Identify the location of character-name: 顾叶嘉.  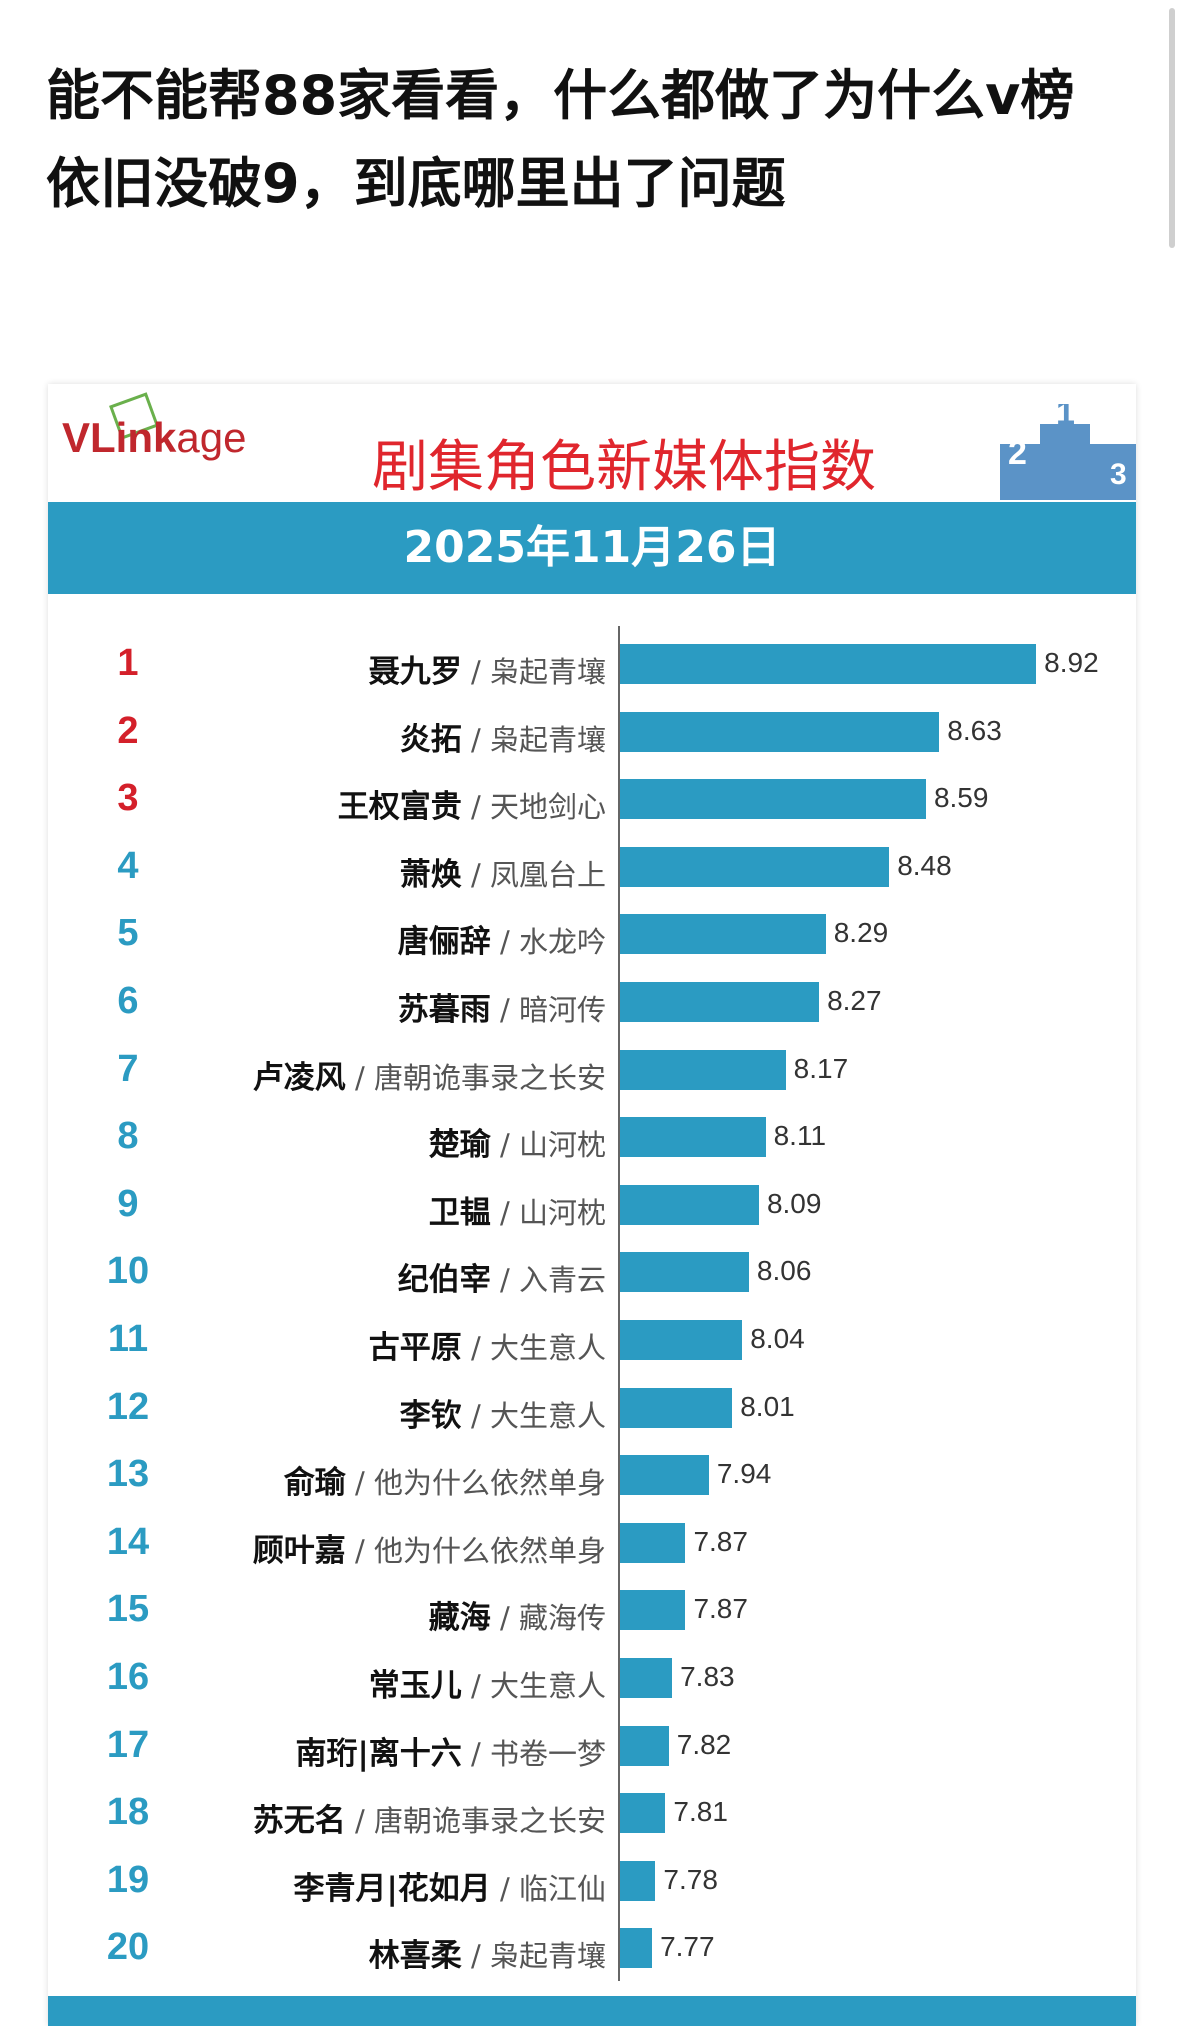
(299, 1550).